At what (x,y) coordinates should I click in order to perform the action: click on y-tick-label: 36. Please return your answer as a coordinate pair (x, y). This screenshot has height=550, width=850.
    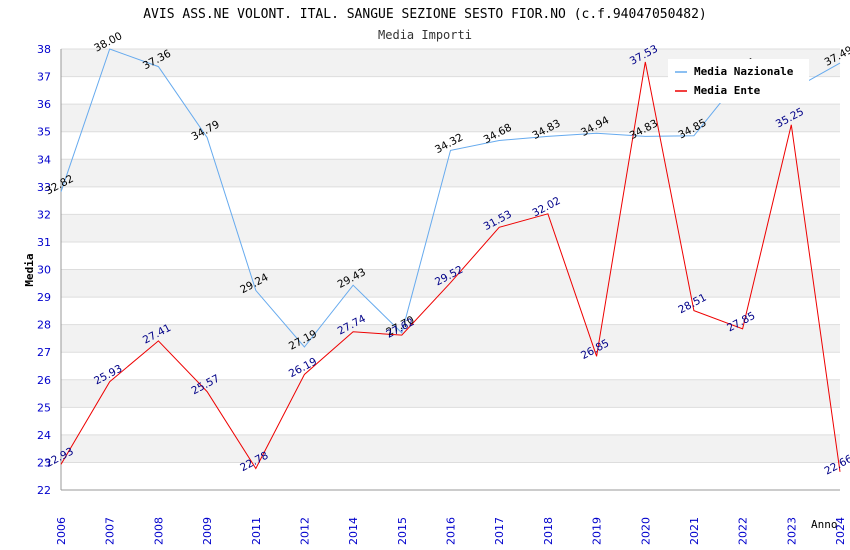
    Looking at the image, I should click on (44, 104).